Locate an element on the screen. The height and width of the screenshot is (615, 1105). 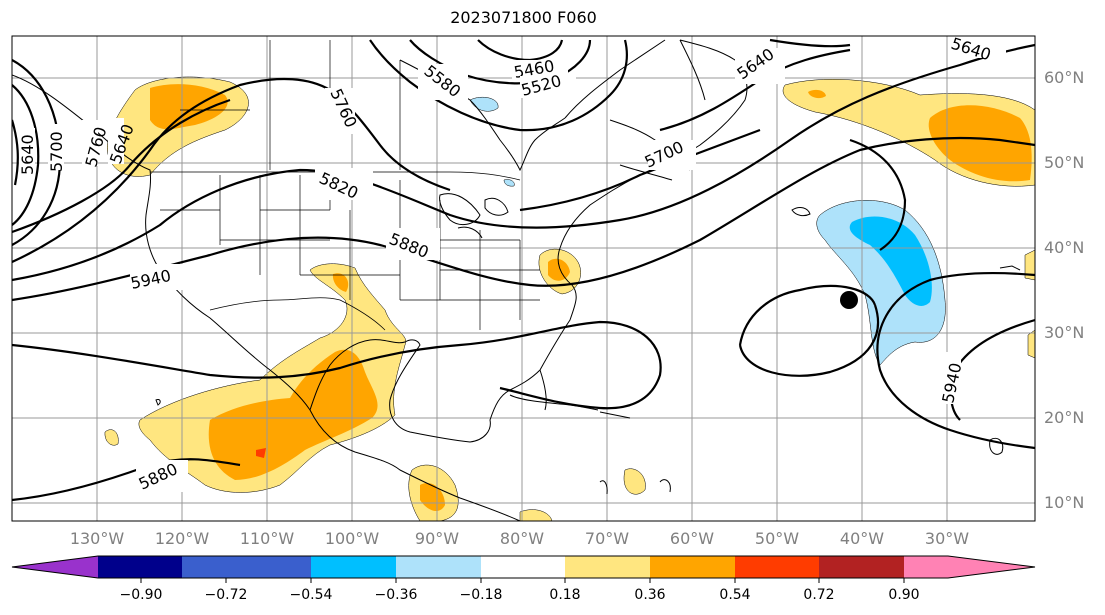
longitude-label: 130°W is located at coordinates (97, 538).